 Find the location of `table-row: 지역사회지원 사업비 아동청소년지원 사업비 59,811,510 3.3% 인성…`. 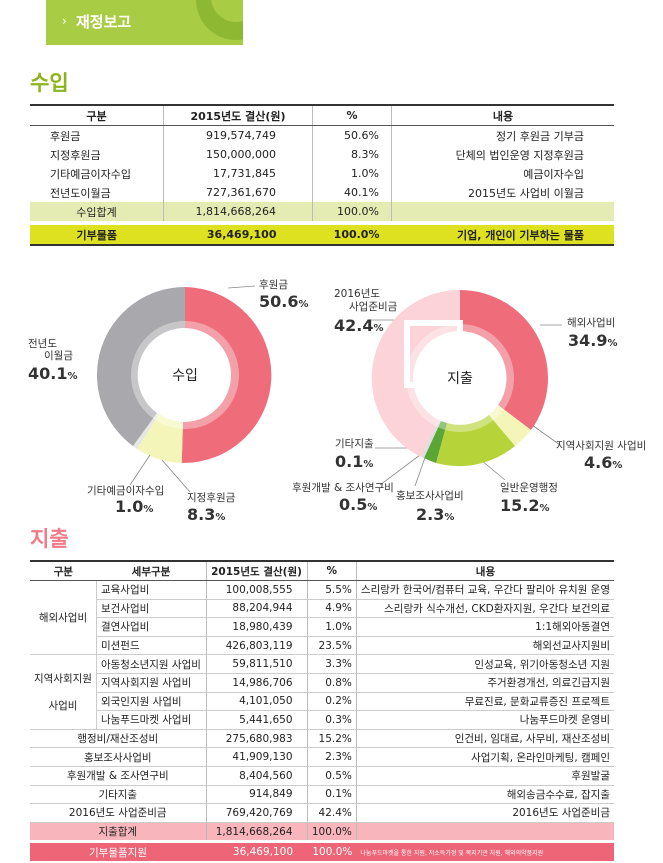

table-row: 지역사회지원 사업비 아동청소년지원 사업비 59,811,510 3.3% 인성… is located at coordinates (322, 692).